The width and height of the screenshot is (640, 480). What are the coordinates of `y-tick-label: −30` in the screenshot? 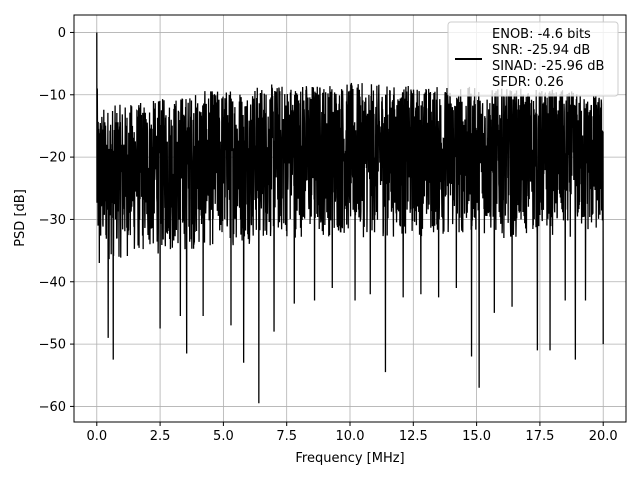 It's located at (52, 220).